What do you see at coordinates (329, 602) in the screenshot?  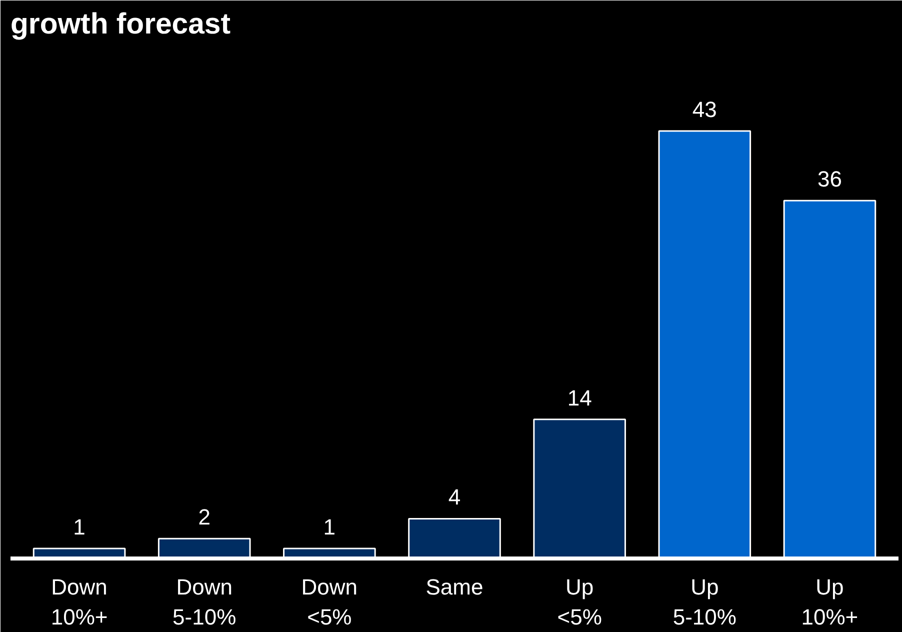 I see `x-tick-label: Down <5%` at bounding box center [329, 602].